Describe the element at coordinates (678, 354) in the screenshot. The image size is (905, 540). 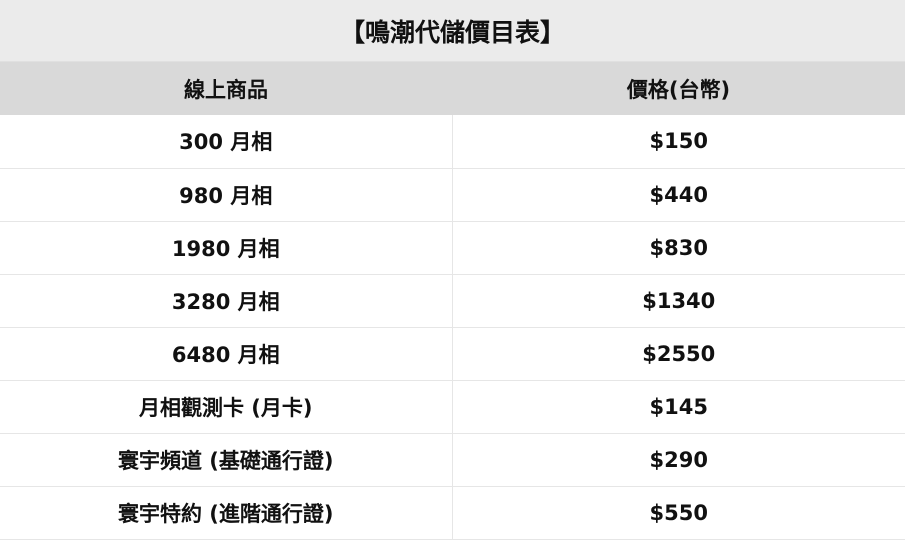
I see `price-cell: $2550` at that location.